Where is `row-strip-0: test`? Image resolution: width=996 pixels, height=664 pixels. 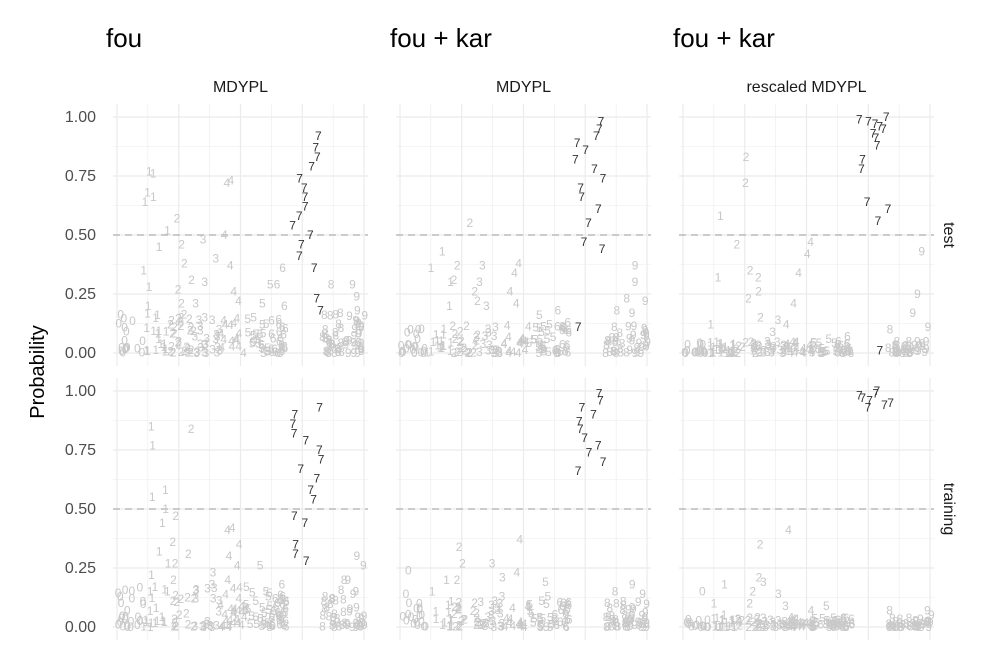
row-strip-0: test is located at coordinates (948, 235).